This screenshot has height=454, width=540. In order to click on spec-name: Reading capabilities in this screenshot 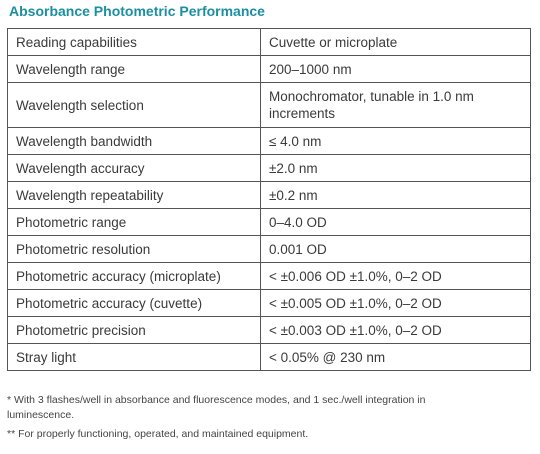, I will do `click(134, 42)`.